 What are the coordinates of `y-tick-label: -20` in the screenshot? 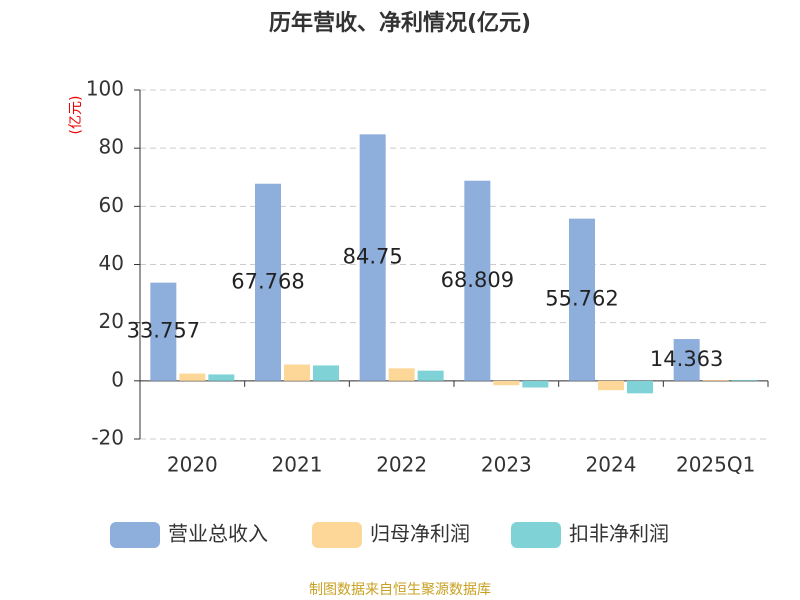 It's located at (107, 438).